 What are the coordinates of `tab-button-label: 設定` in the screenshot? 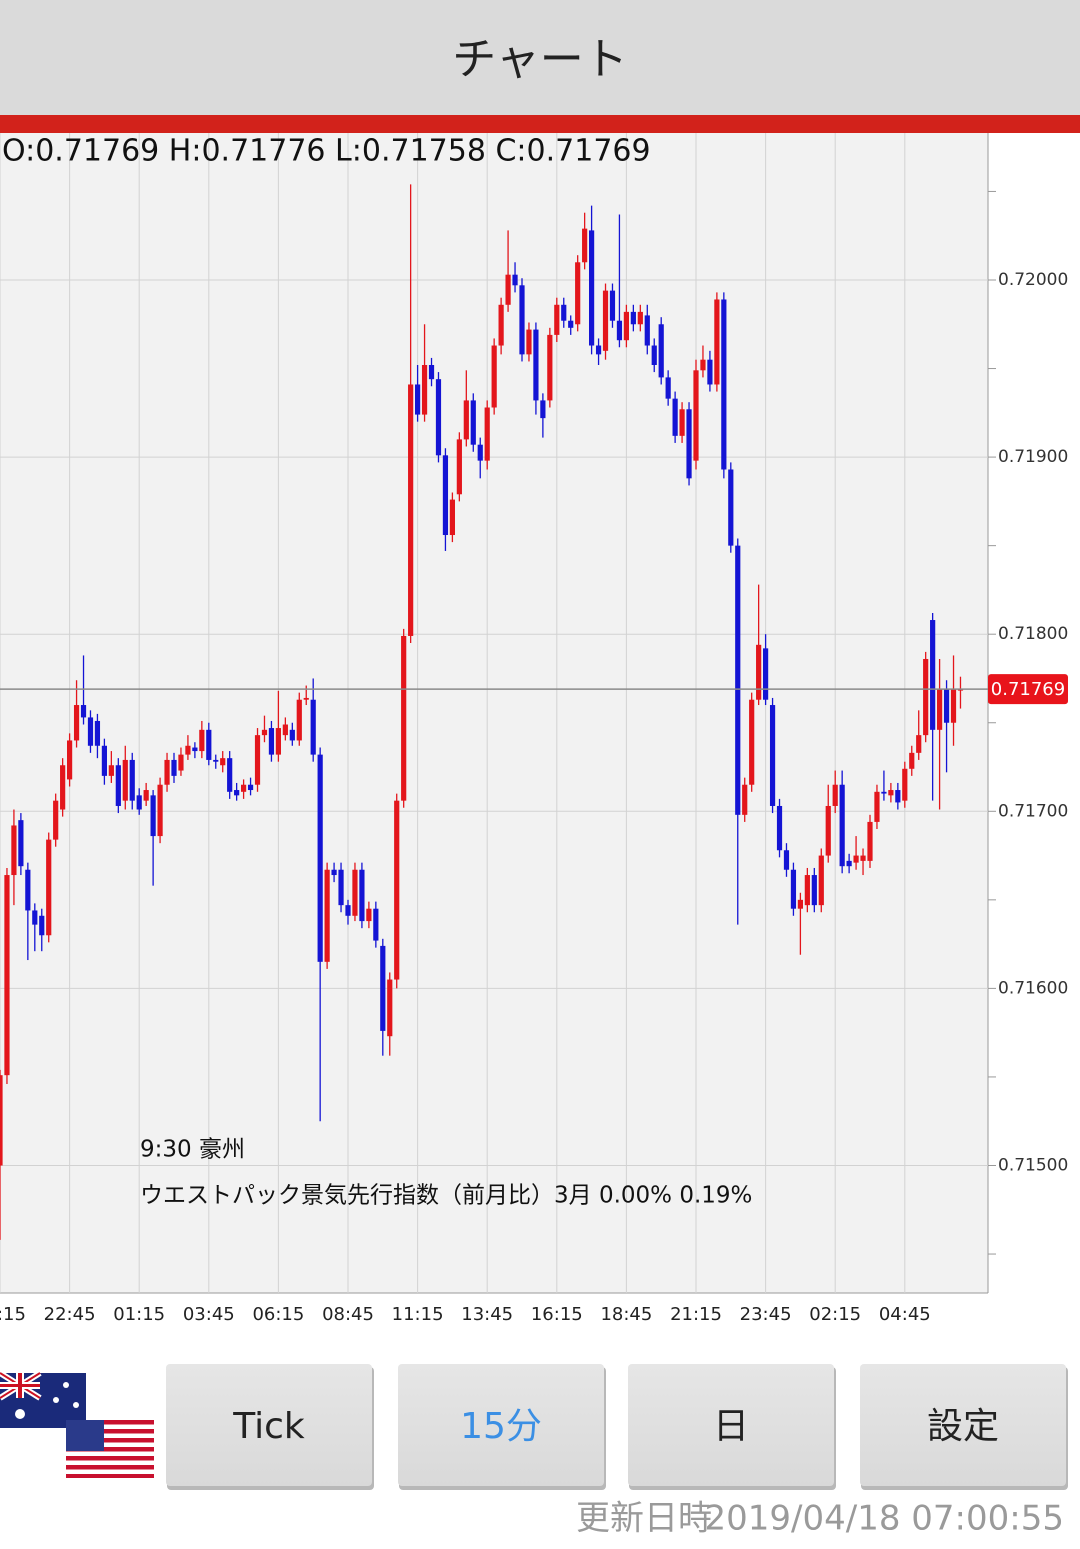 It's located at (963, 1426).